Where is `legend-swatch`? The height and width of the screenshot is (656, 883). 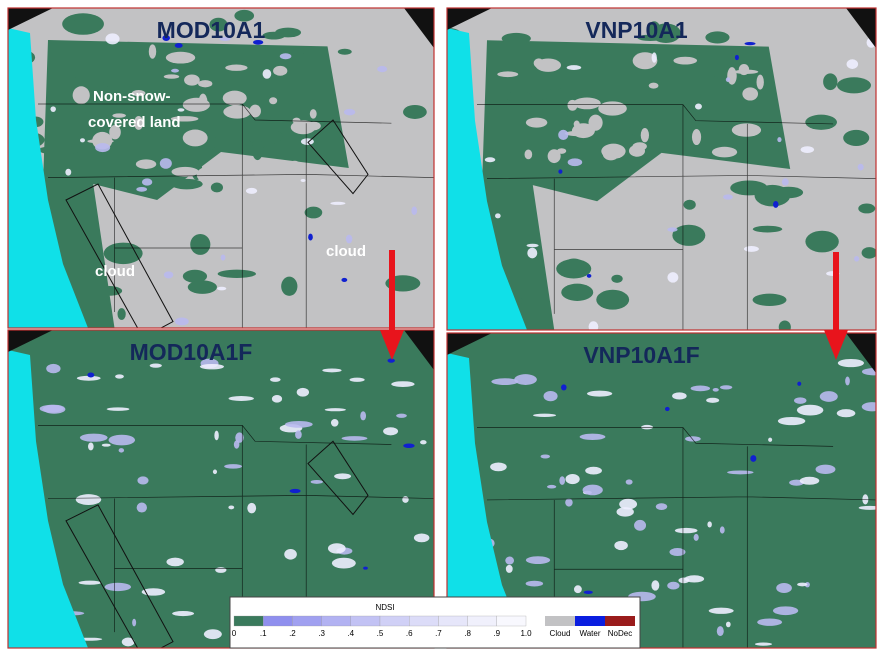
legend-swatch is located at coordinates (560, 621).